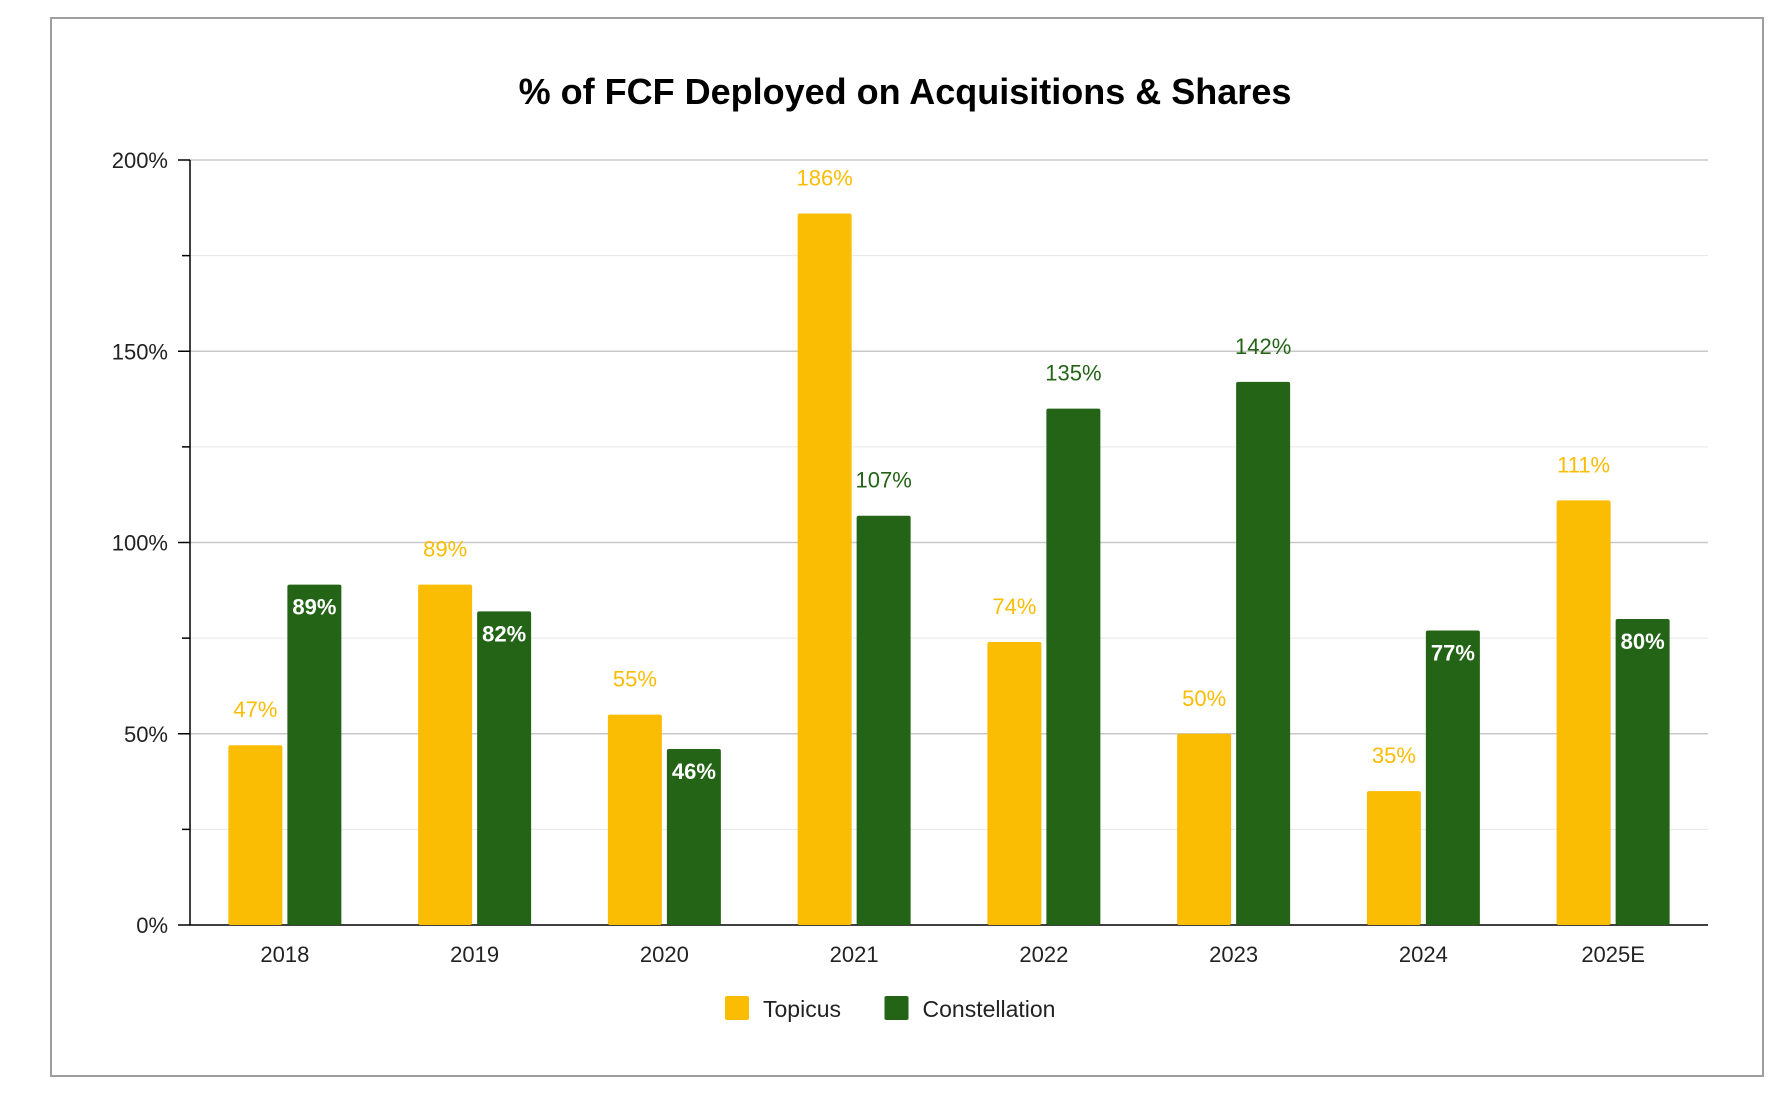 The width and height of the screenshot is (1790, 1096). I want to click on data-label: 47%, so click(255, 709).